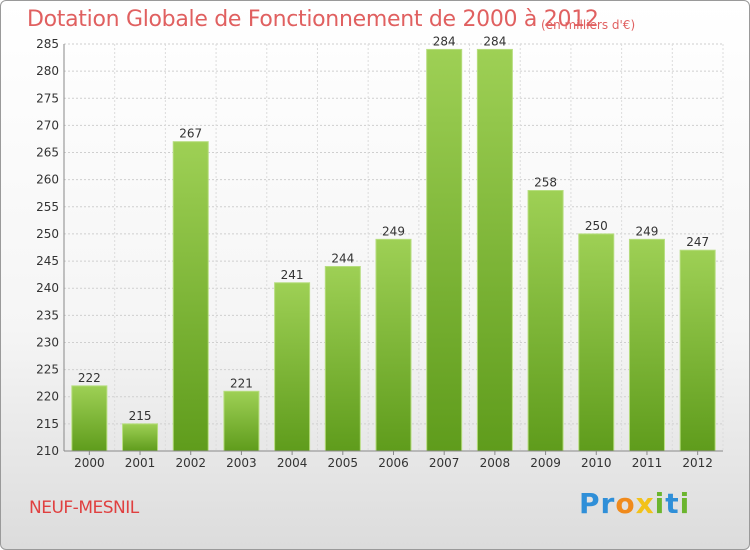 The height and width of the screenshot is (550, 750). I want to click on y-tick-label: 285, so click(47, 44).